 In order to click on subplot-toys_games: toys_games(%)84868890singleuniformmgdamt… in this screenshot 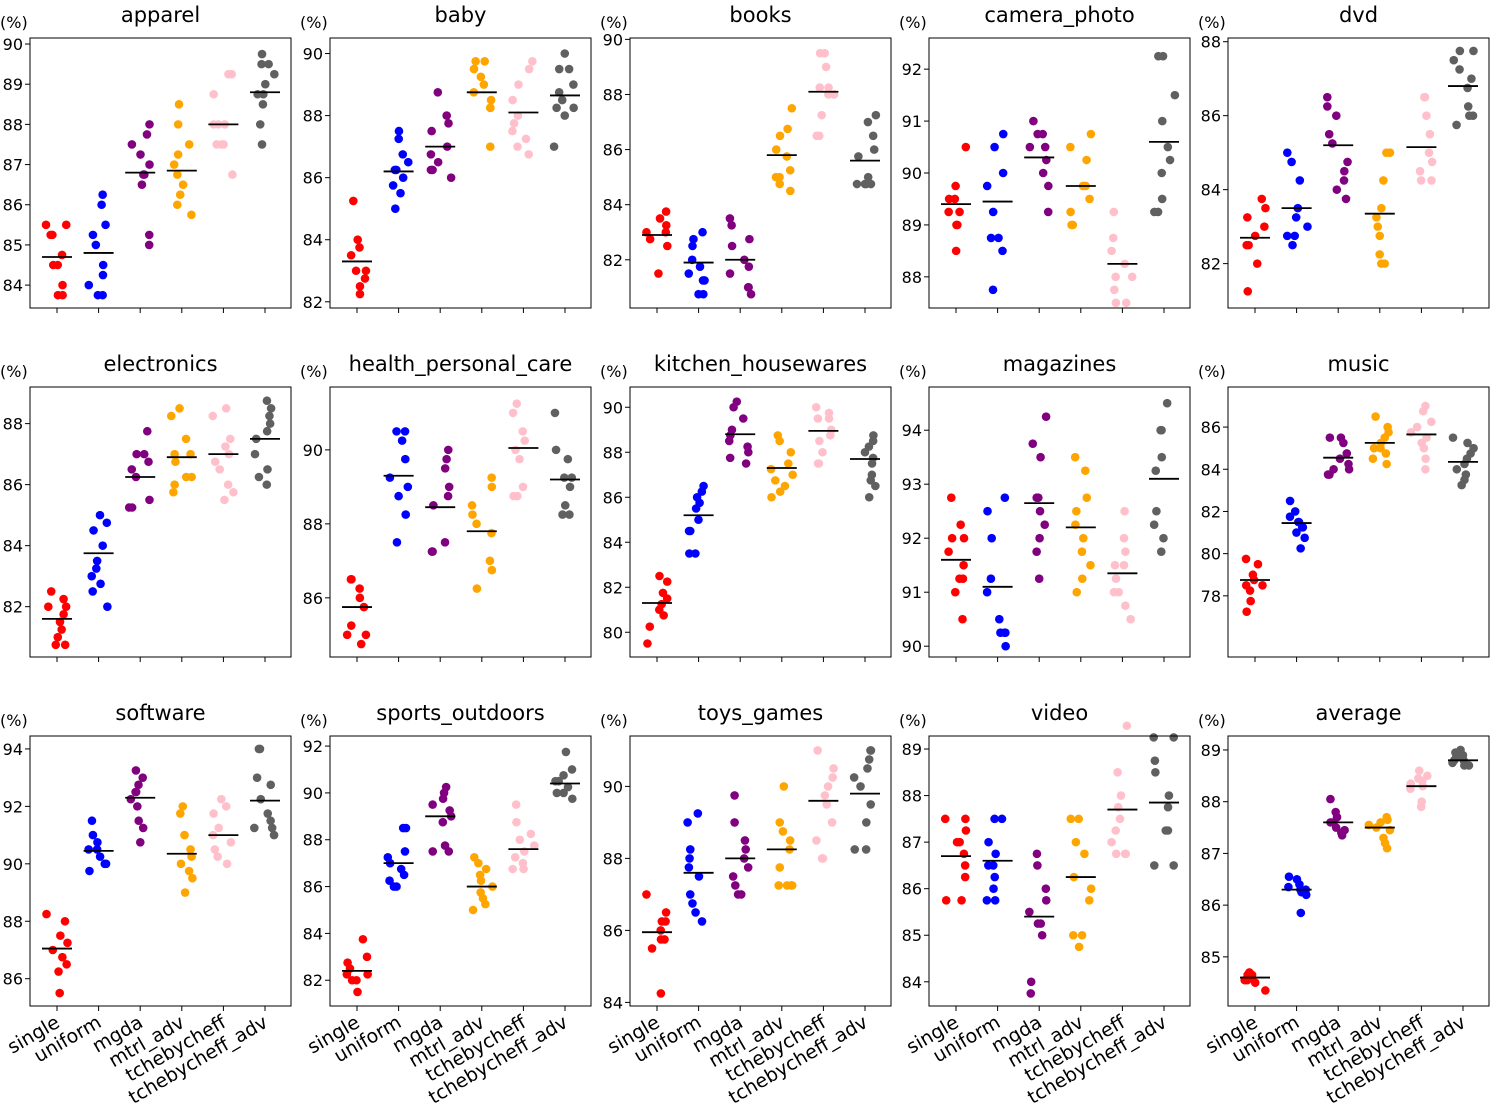, I will do `click(746, 905)`.